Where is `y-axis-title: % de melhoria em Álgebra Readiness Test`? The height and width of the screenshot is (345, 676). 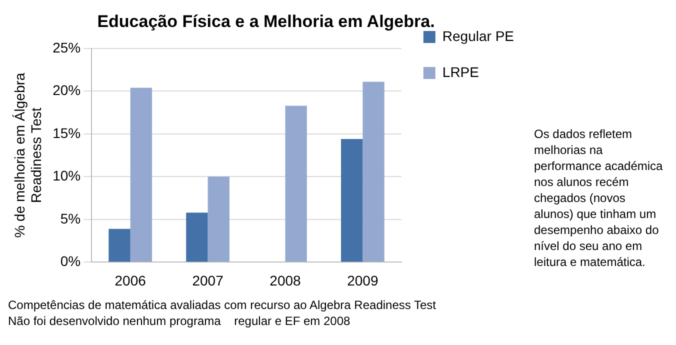
y-axis-title: % de melhoria em Álgebra Readiness Test is located at coordinates (27, 155).